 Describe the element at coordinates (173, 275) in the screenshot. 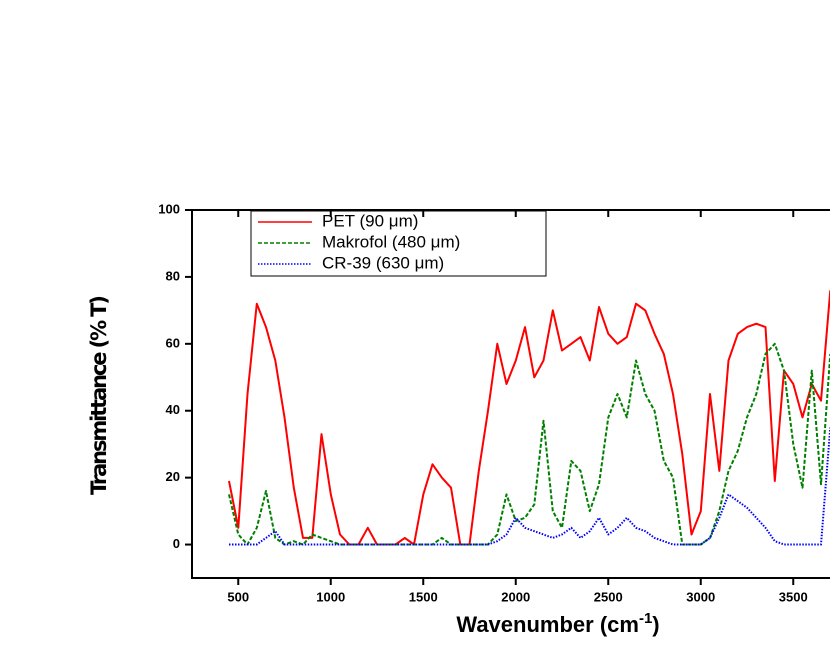

I see `y-tick-label: 80` at that location.